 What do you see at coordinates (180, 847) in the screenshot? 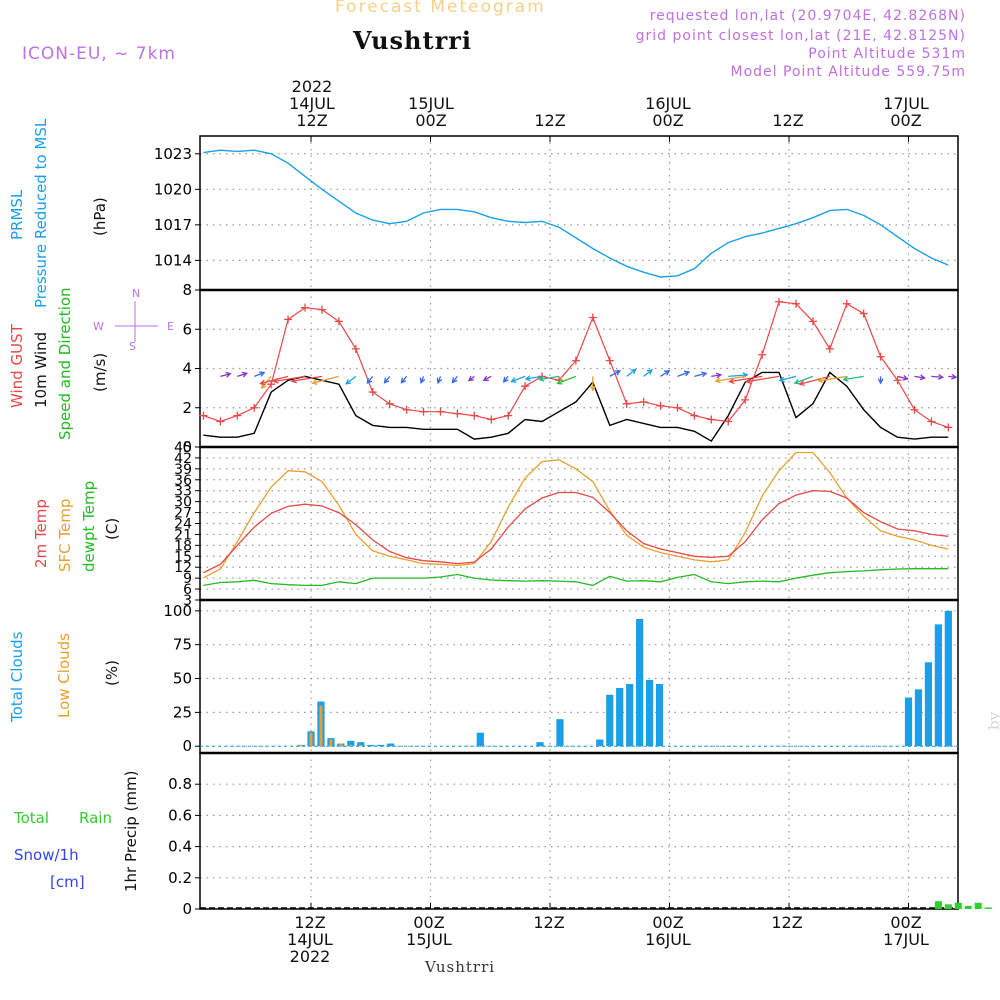
I see `y-tick-label: 0.4` at bounding box center [180, 847].